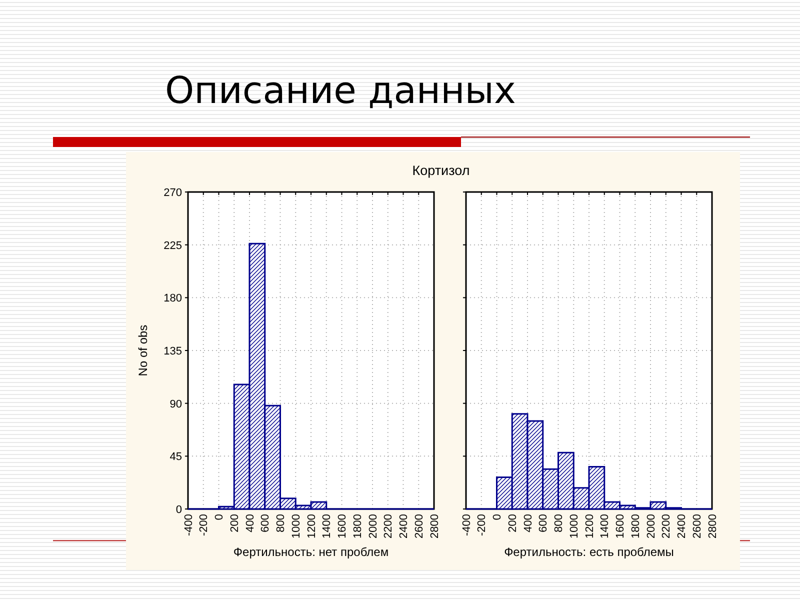  What do you see at coordinates (441, 170) in the screenshot?
I see `chart-subtitle: Кортизол` at bounding box center [441, 170].